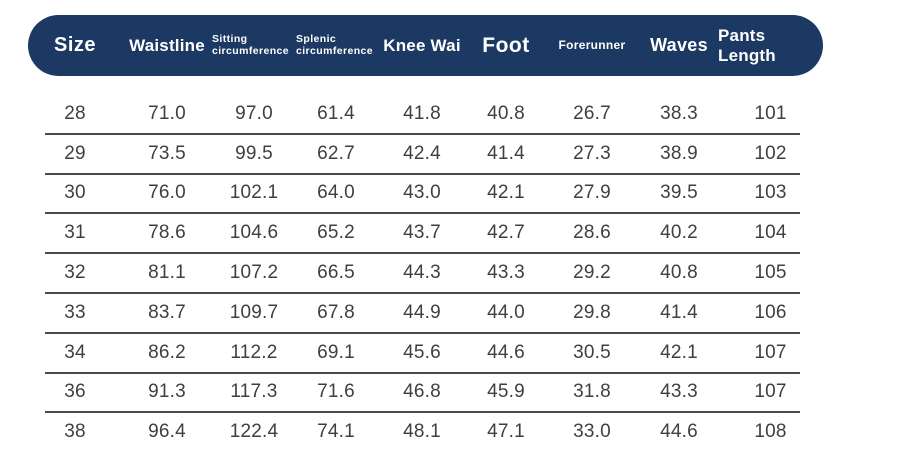 The height and width of the screenshot is (457, 910). Describe the element at coordinates (506, 312) in the screenshot. I see `table-cell: 44.0` at that location.